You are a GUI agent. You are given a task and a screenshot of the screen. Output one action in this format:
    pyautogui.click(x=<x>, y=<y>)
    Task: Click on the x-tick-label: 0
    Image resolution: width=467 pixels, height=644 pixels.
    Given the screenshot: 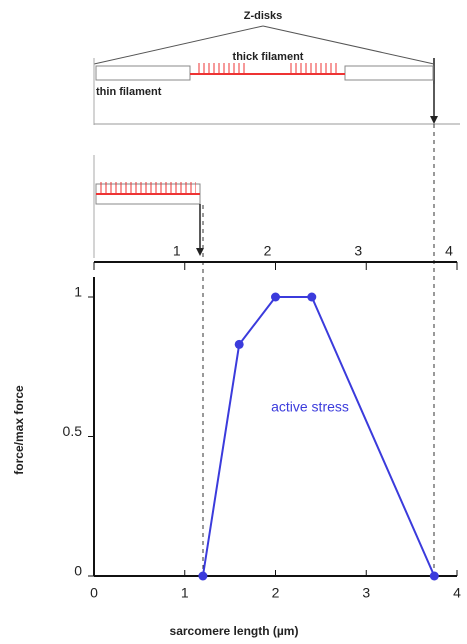 What is the action you would take?
    pyautogui.click(x=94, y=593)
    